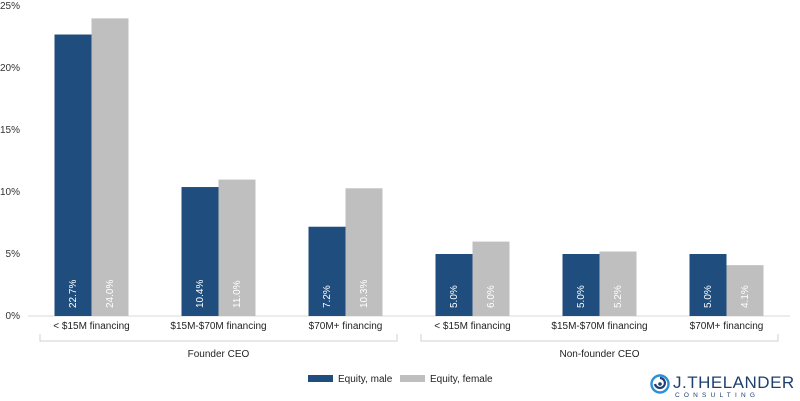 Image resolution: width=800 pixels, height=401 pixels. What do you see at coordinates (409, 347) in the screenshot?
I see `group-labels: Founder CEO Non-founder CEO` at bounding box center [409, 347].